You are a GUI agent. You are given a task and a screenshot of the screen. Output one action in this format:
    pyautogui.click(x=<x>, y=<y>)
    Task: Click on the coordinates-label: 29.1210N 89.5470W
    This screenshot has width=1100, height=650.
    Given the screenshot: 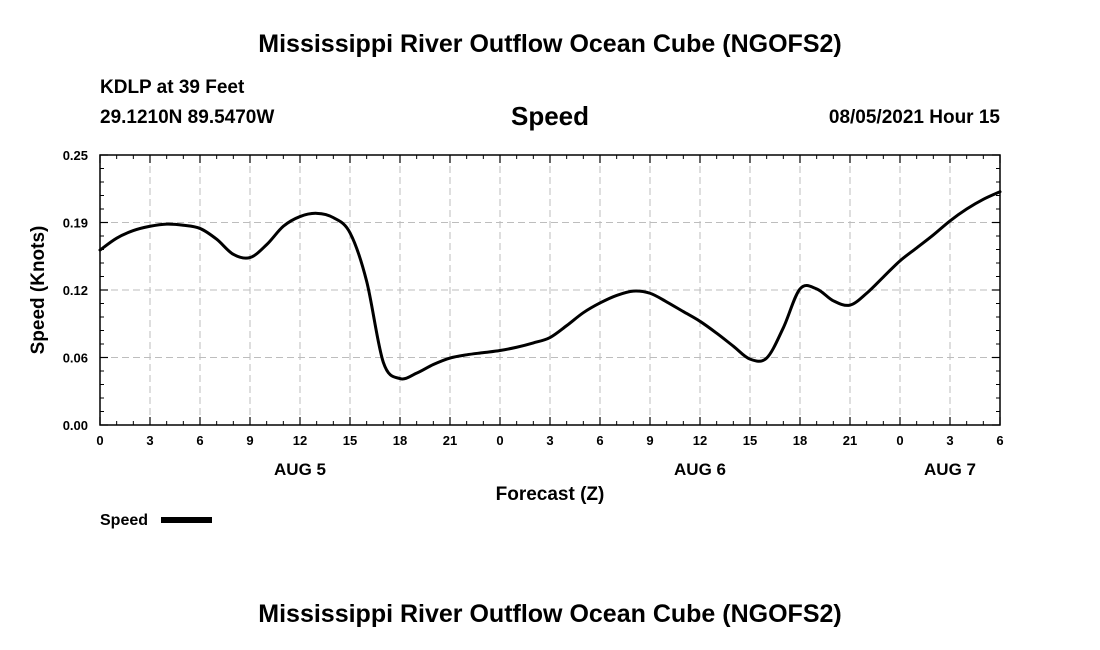 What is the action you would take?
    pyautogui.click(x=187, y=117)
    